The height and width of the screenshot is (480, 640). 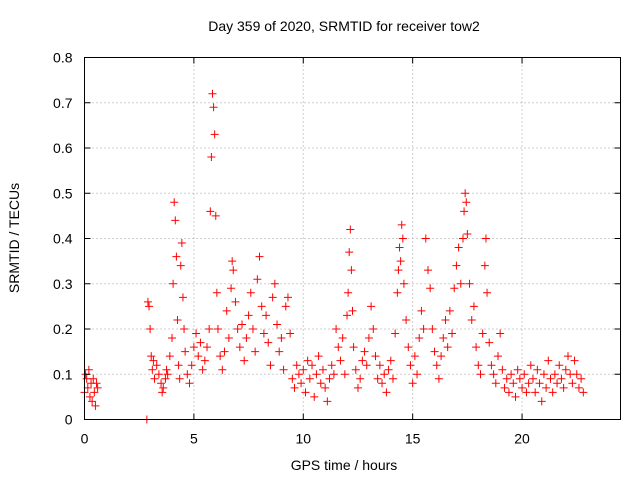 I want to click on y-tick-label: 0.4, so click(x=63, y=239).